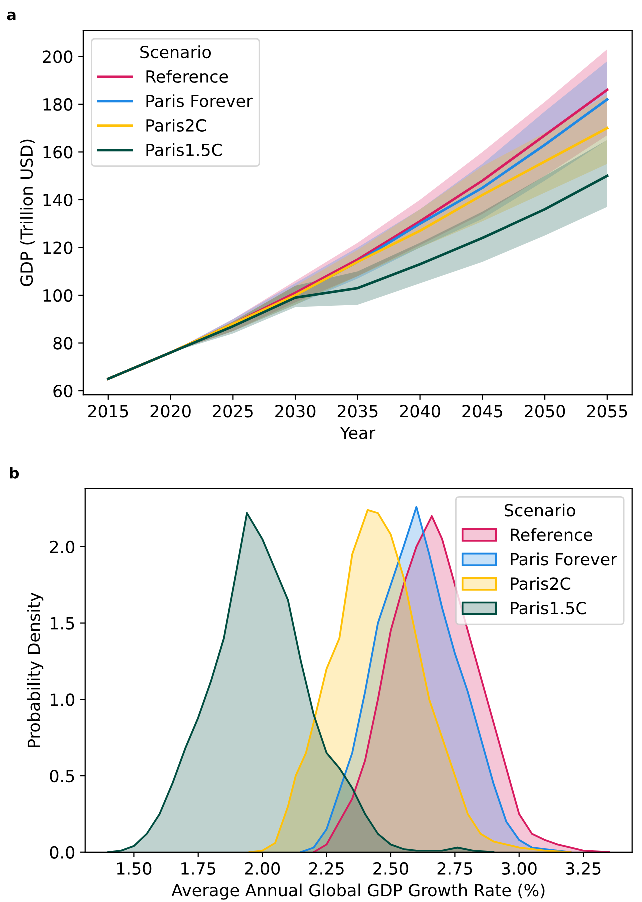  Describe the element at coordinates (358, 892) in the screenshot. I see `x-axis-title: Average Annual Global GDP Growth Rate (%)` at that location.